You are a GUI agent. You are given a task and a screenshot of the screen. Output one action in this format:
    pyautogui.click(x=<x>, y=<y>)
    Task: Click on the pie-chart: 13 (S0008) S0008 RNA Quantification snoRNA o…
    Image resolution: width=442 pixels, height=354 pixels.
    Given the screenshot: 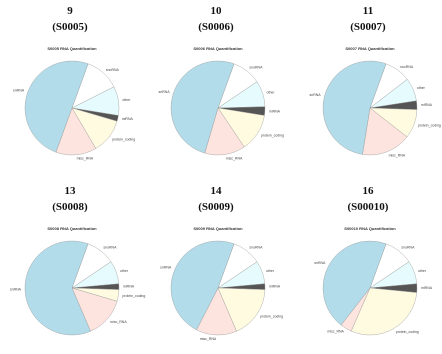 What is the action you would take?
    pyautogui.click(x=77, y=260)
    